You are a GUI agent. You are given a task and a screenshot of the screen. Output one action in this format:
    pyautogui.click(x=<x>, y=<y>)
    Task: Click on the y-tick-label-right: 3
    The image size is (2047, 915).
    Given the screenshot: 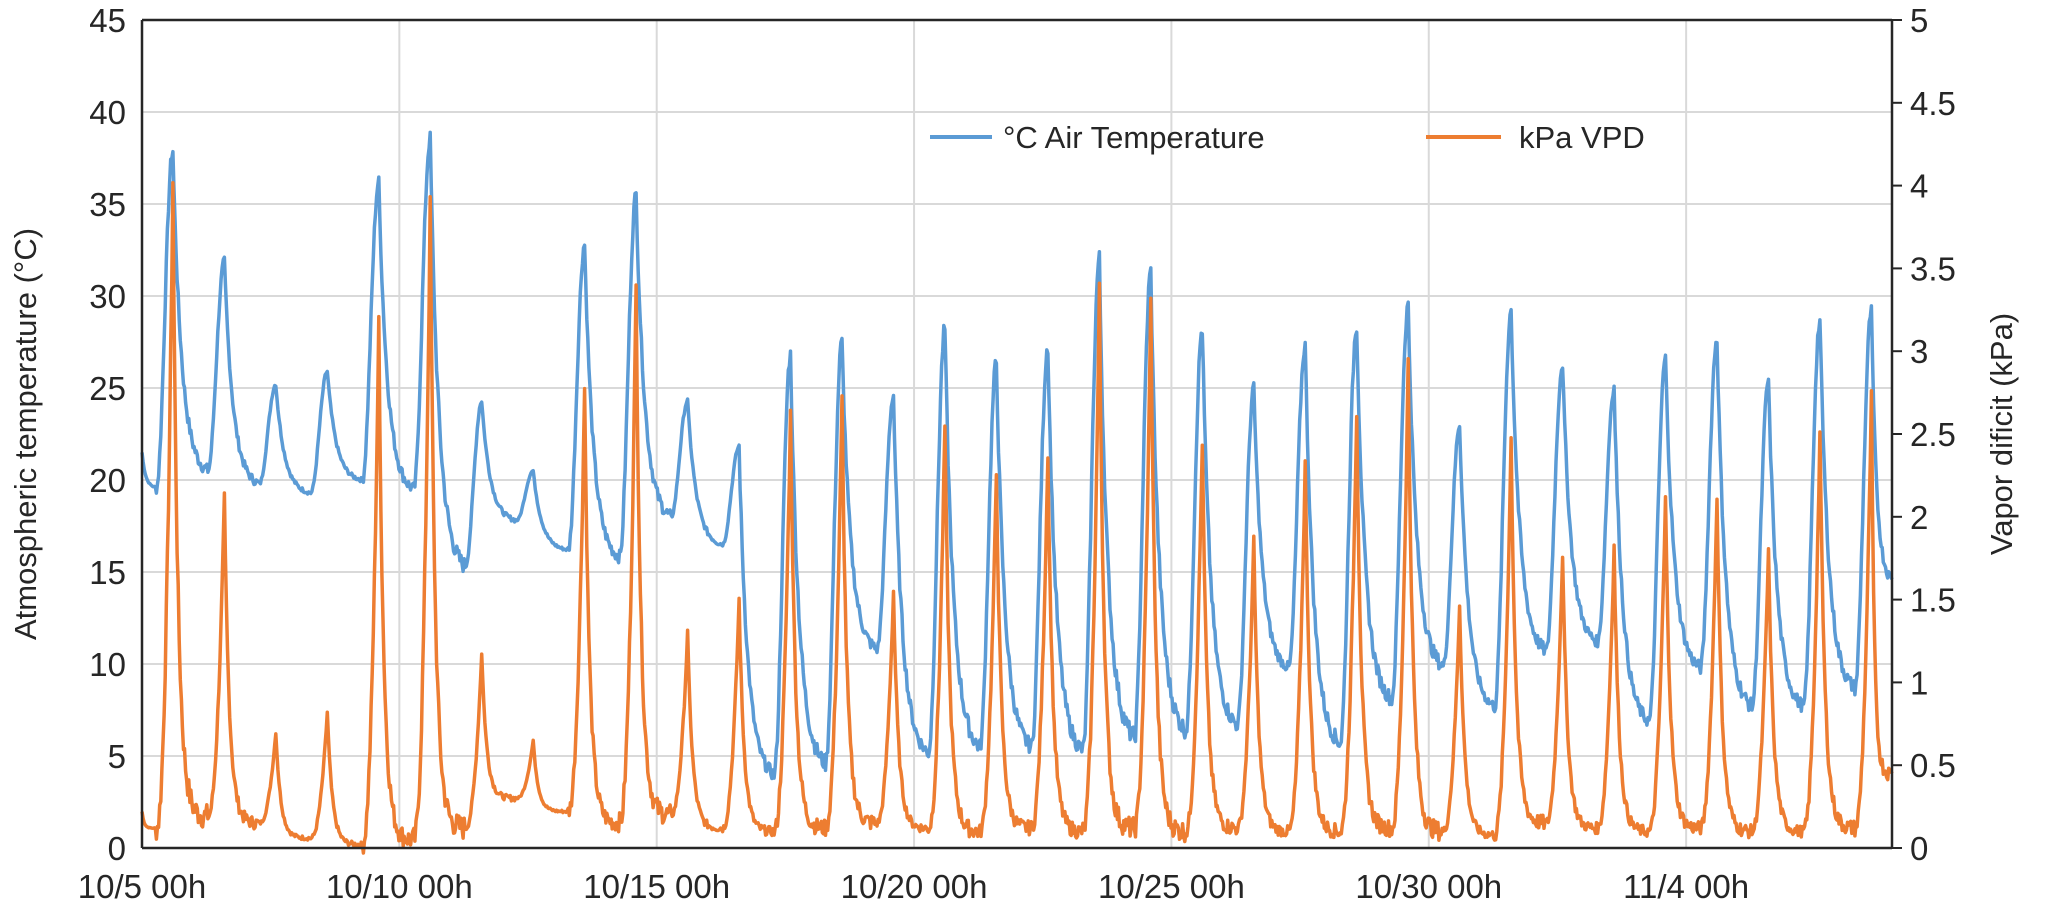 What is the action you would take?
    pyautogui.click(x=1919, y=351)
    